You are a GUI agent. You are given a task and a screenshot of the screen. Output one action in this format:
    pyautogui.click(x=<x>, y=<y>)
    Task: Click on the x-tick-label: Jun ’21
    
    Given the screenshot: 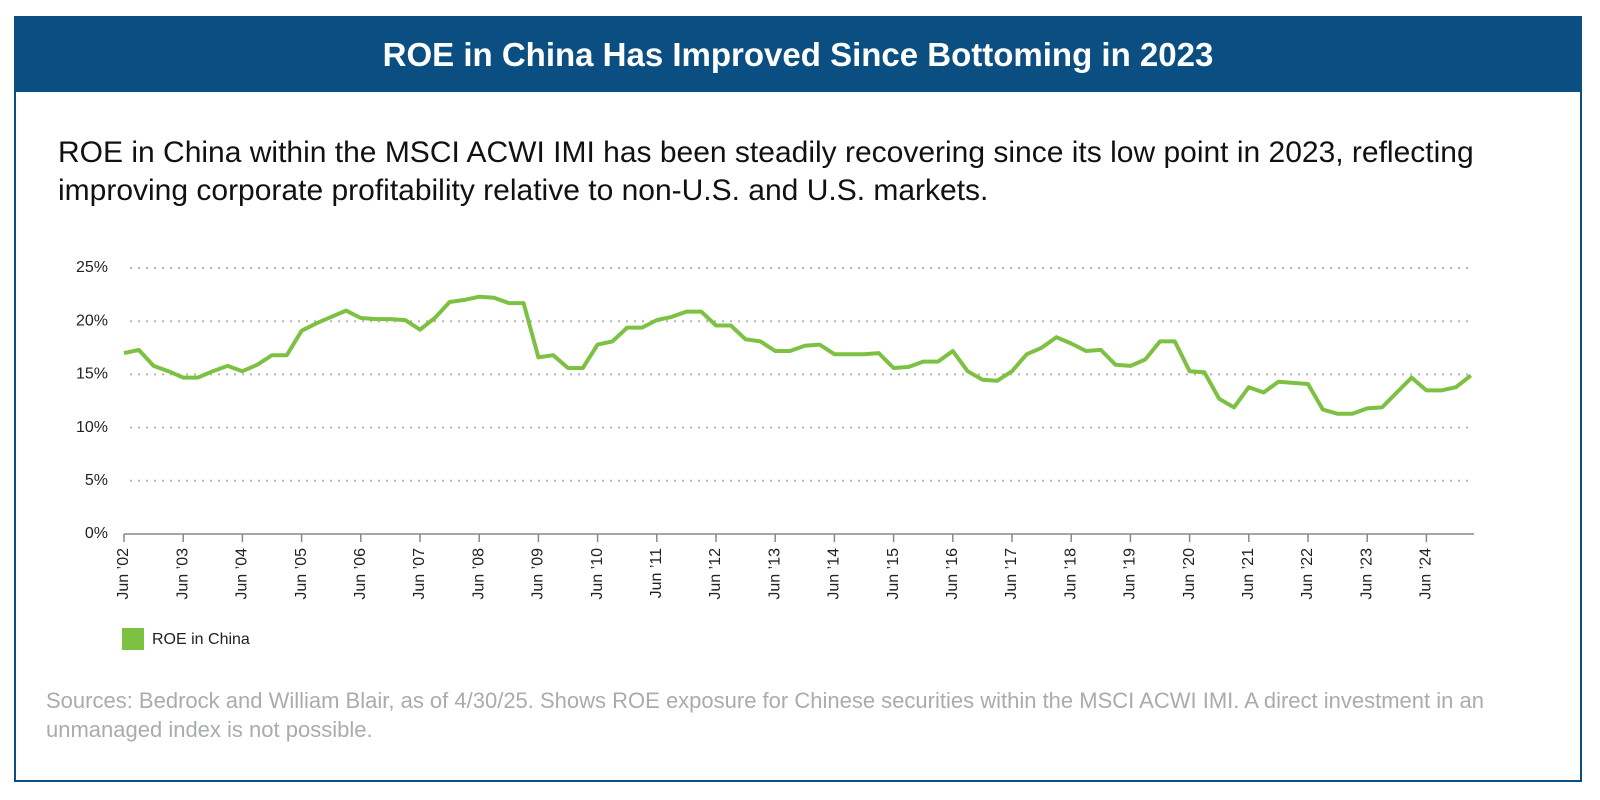 What is the action you would take?
    pyautogui.click(x=1248, y=574)
    